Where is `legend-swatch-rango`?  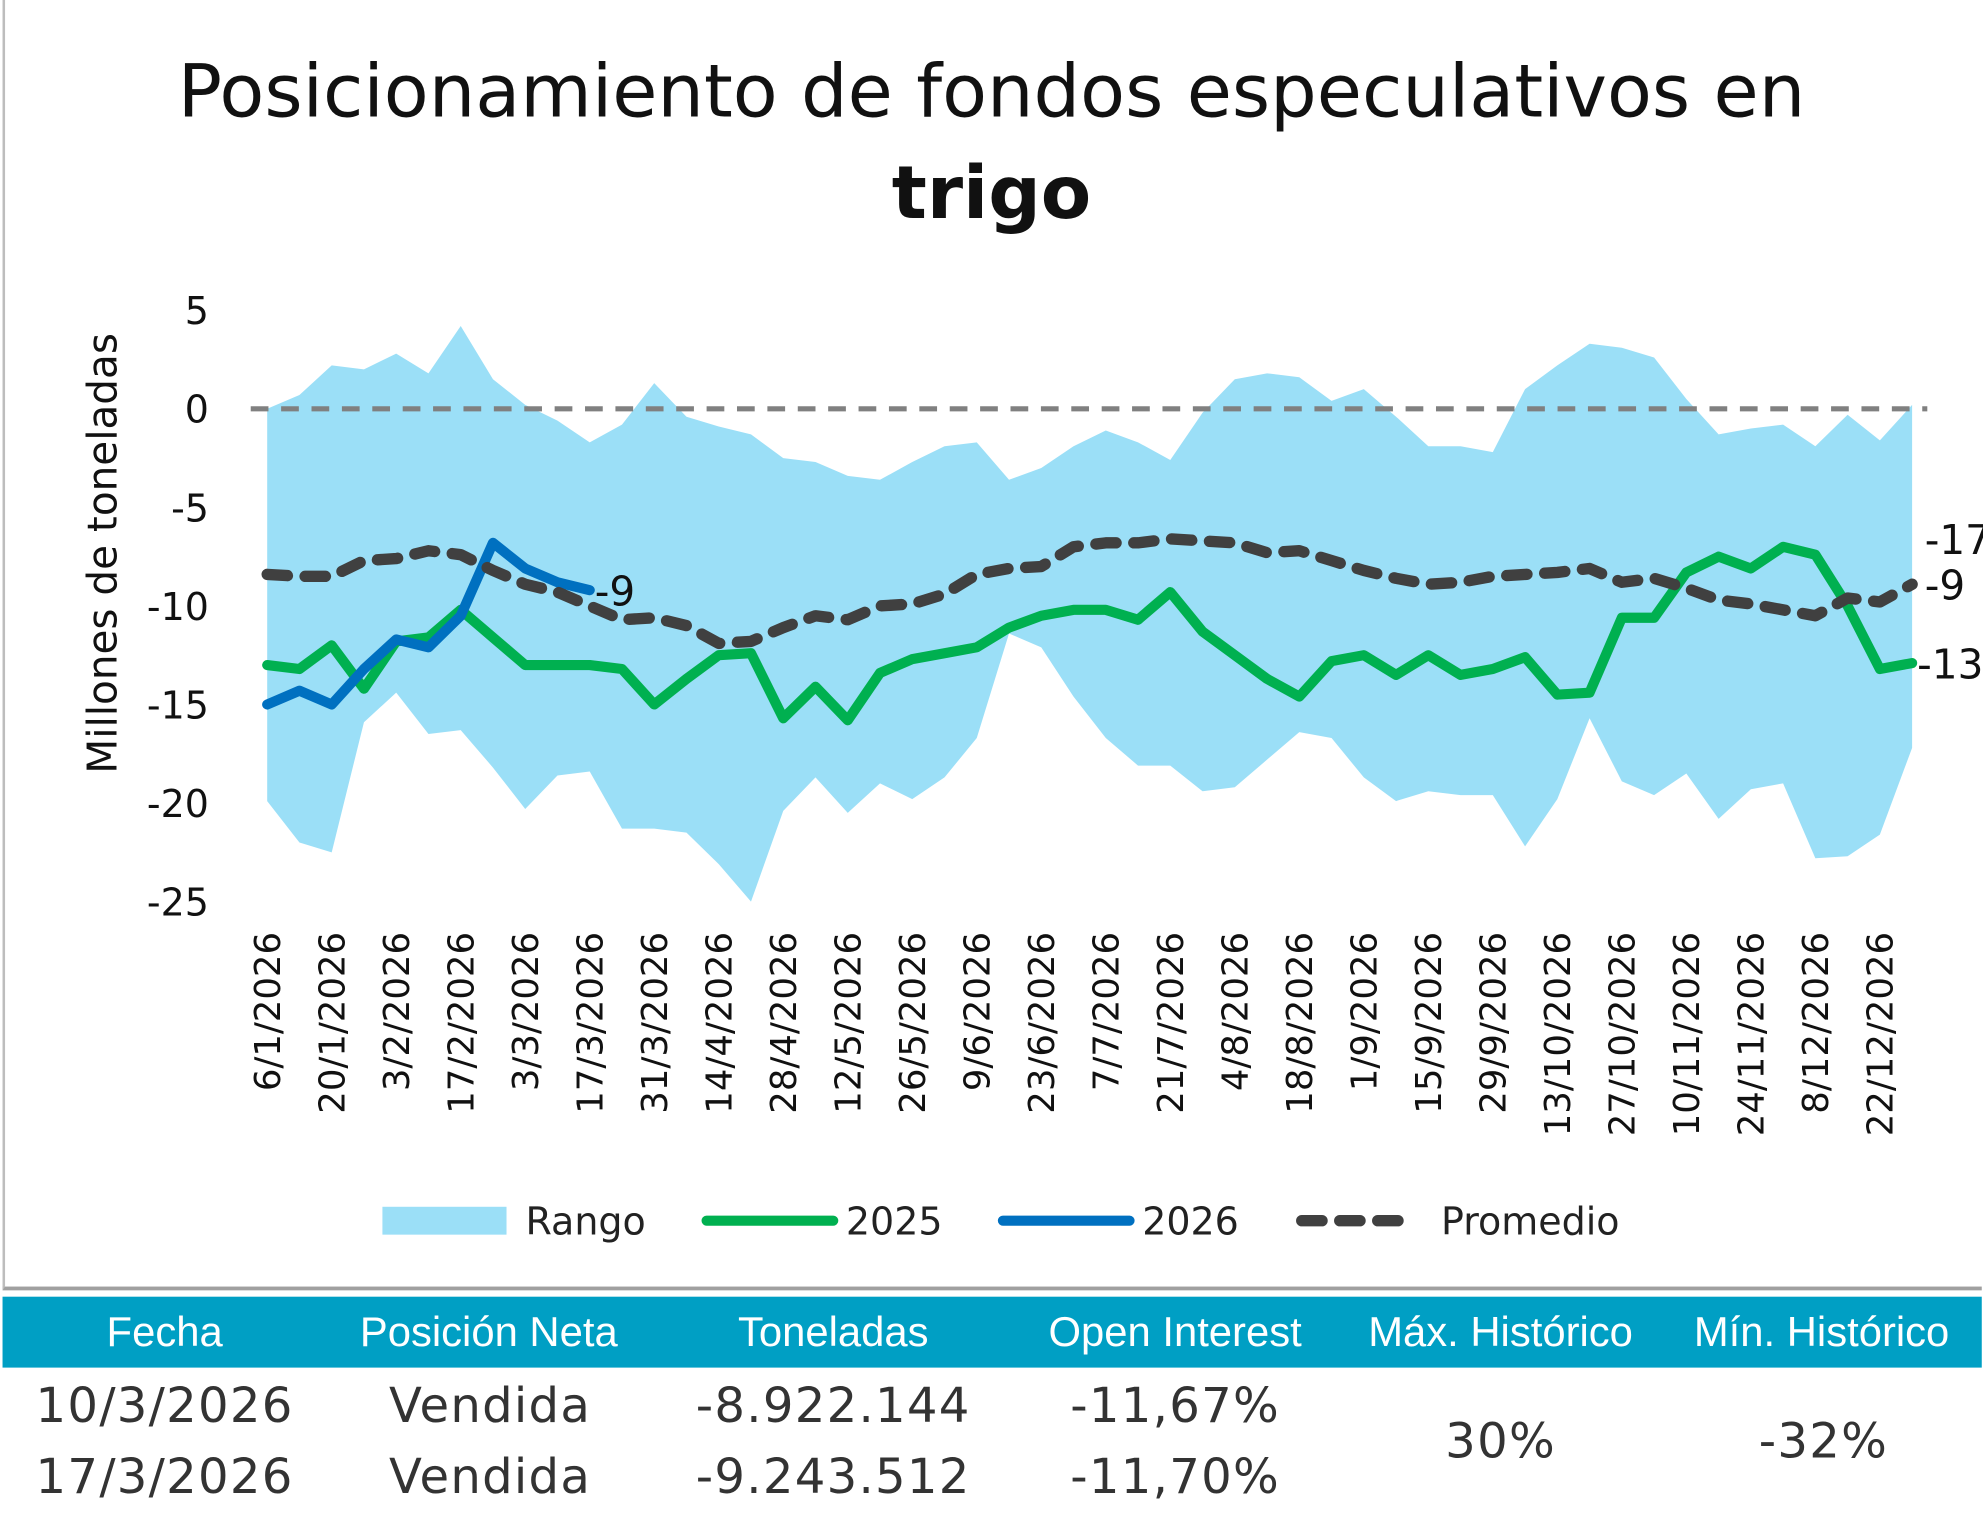 legend-swatch-rango is located at coordinates (444, 1220).